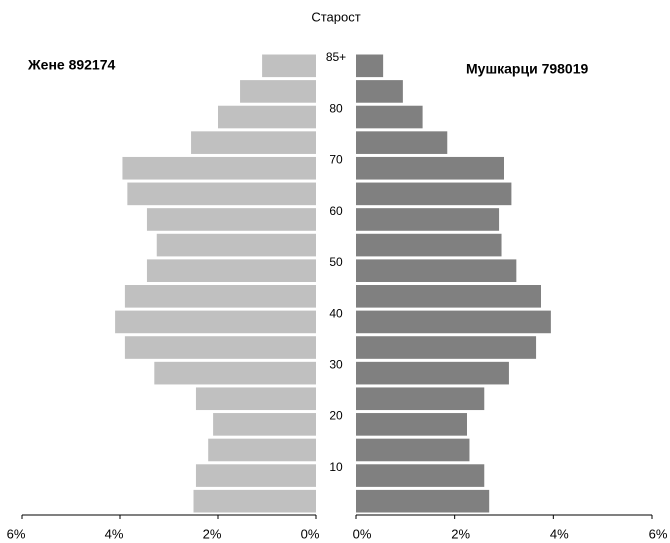  I want to click on age-label: 10, so click(336, 467).